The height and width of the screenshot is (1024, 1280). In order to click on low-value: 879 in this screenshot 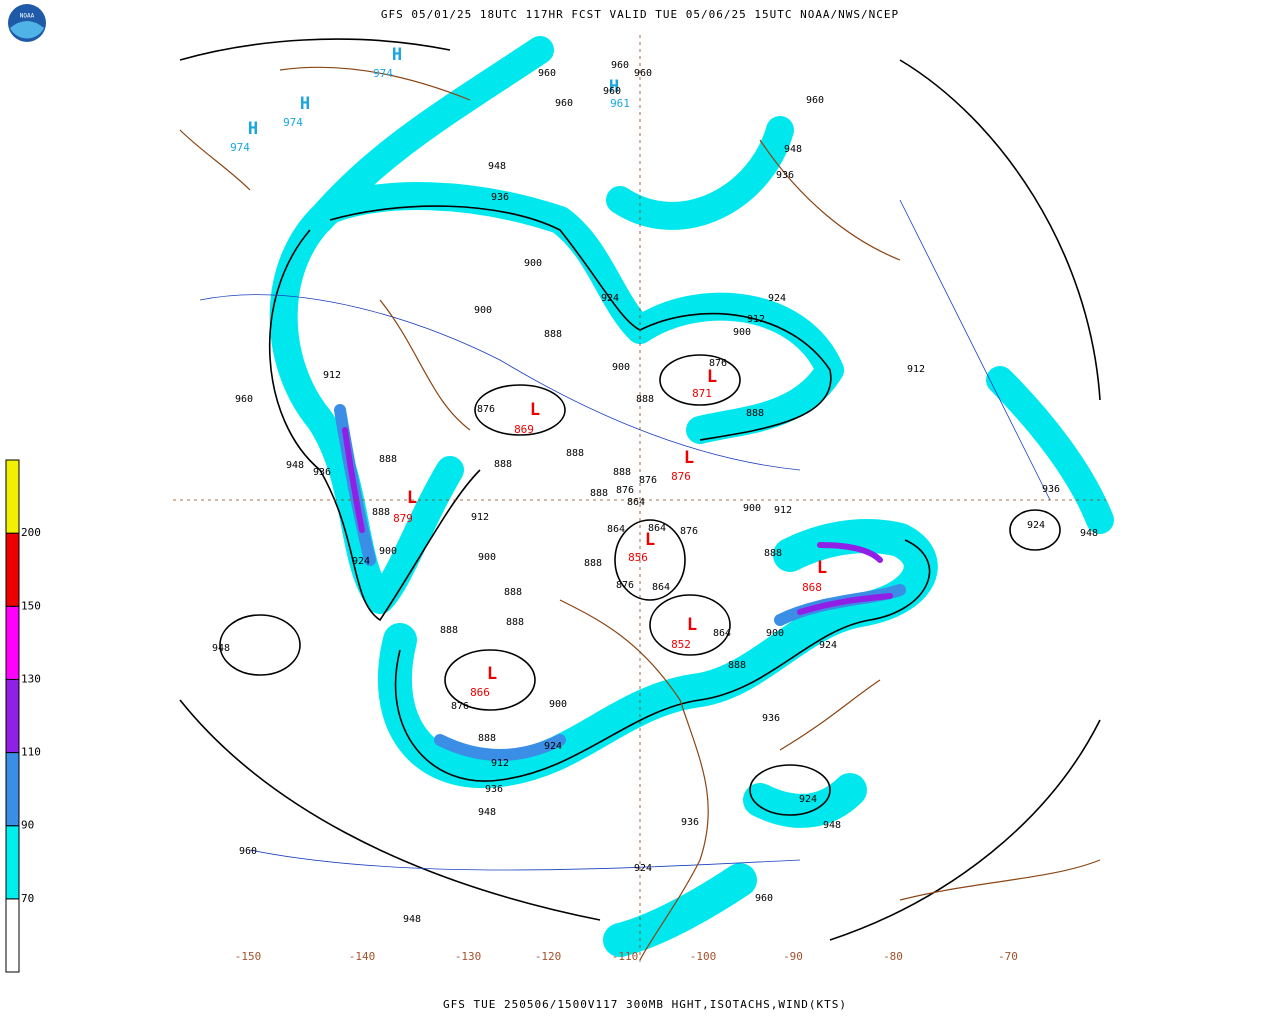, I will do `click(403, 518)`.